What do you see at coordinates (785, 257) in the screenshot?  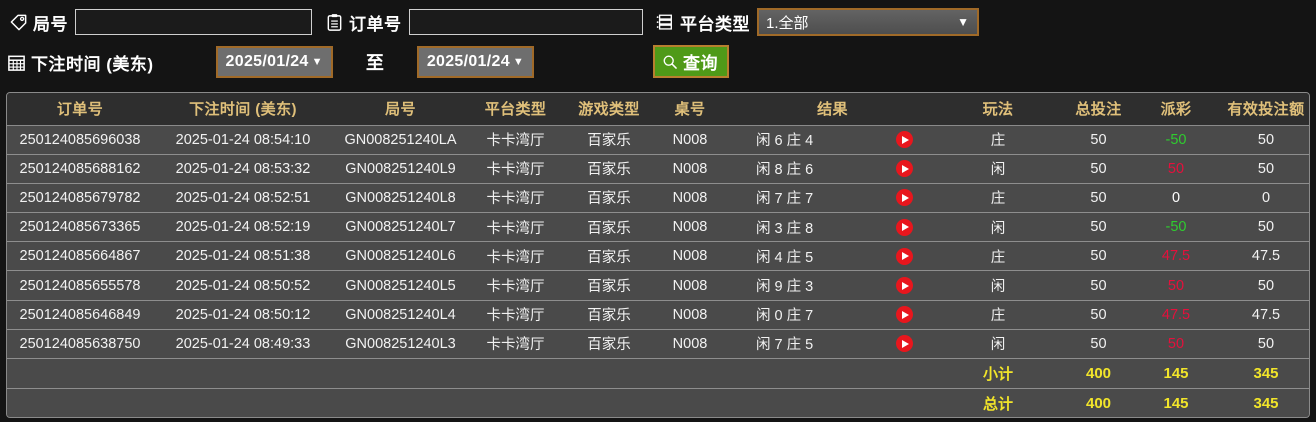 I see `result-text: 闲 4 庄 5` at bounding box center [785, 257].